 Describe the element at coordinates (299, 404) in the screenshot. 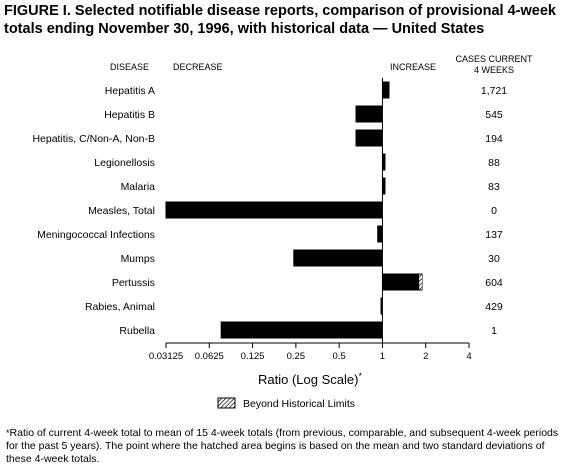

I see `legend-label: Beyond Historical Limits` at that location.